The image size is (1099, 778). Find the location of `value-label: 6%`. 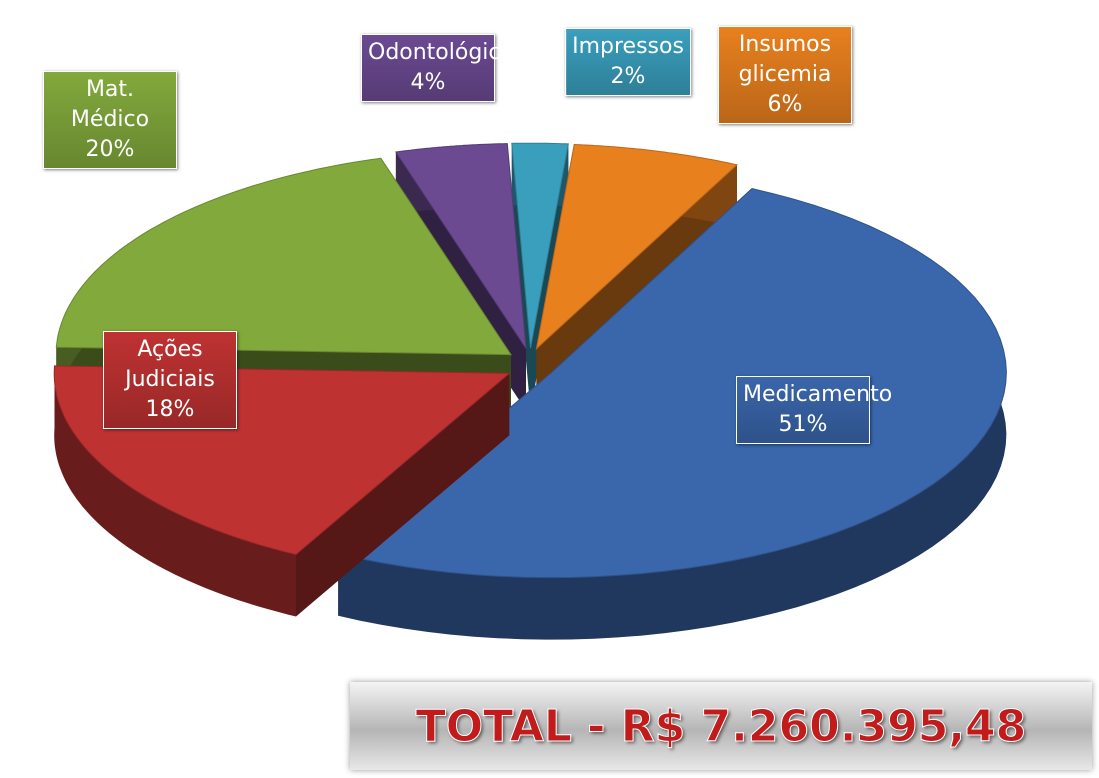

value-label: 6% is located at coordinates (785, 104).